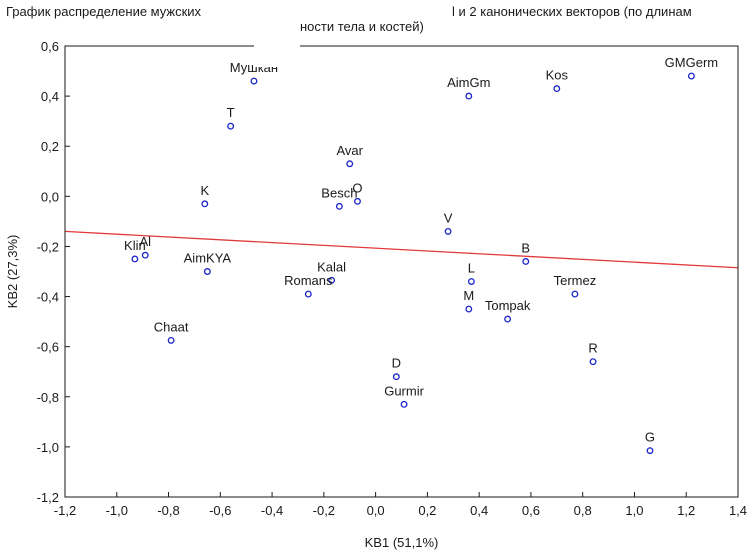 The image size is (749, 554). Describe the element at coordinates (525, 247) in the screenshot. I see `point-label: B` at that location.